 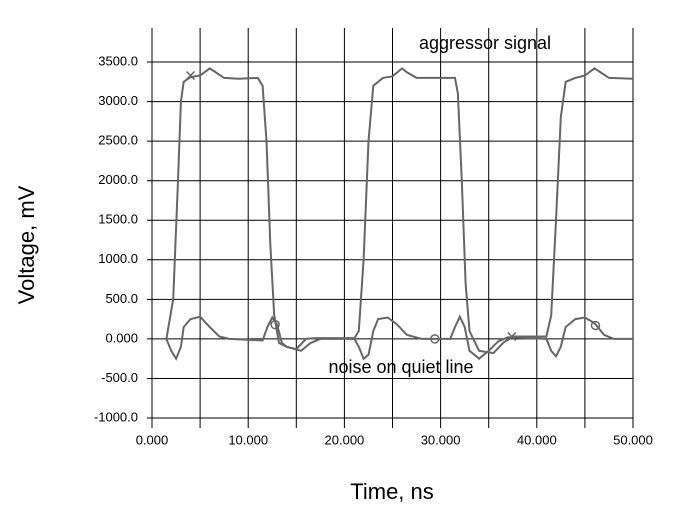 What do you see at coordinates (118, 60) in the screenshot?
I see `y-tick-label: 3500.0` at bounding box center [118, 60].